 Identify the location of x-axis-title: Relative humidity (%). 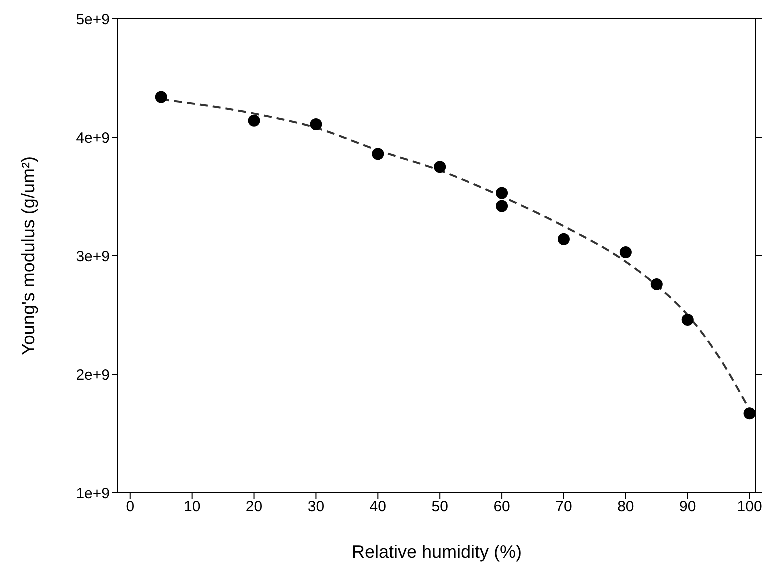
(437, 552).